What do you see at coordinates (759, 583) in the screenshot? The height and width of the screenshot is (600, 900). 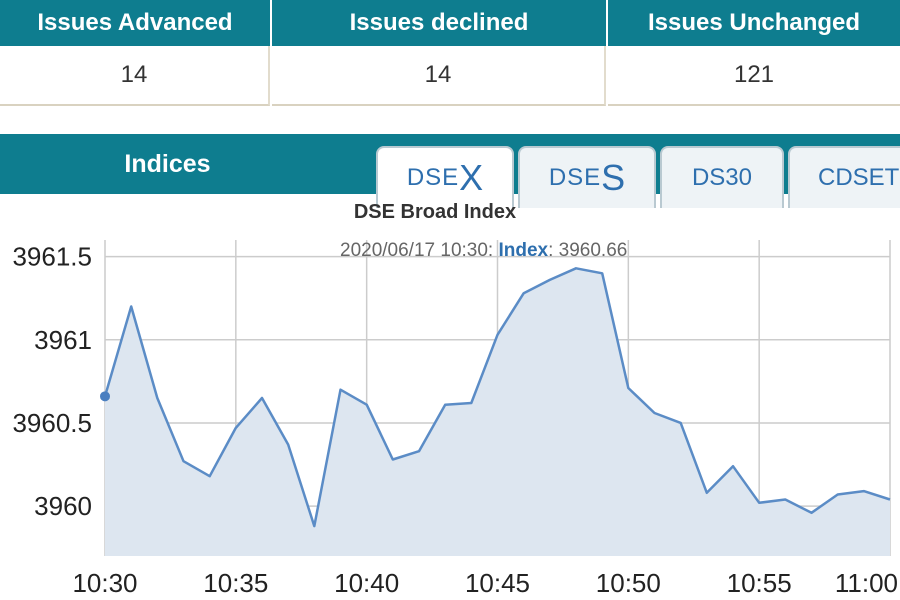 I see `x-tick-label: 10:55` at bounding box center [759, 583].